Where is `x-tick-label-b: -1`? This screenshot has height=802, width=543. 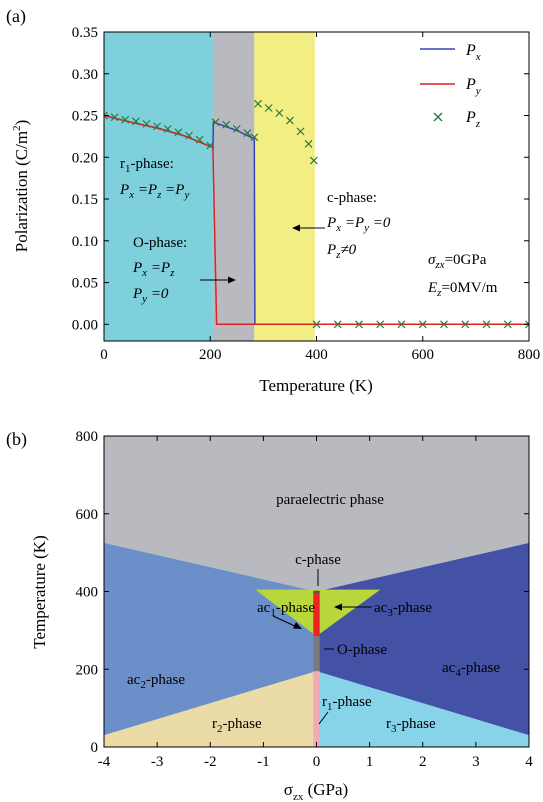 x-tick-label-b: -1 is located at coordinates (263, 762).